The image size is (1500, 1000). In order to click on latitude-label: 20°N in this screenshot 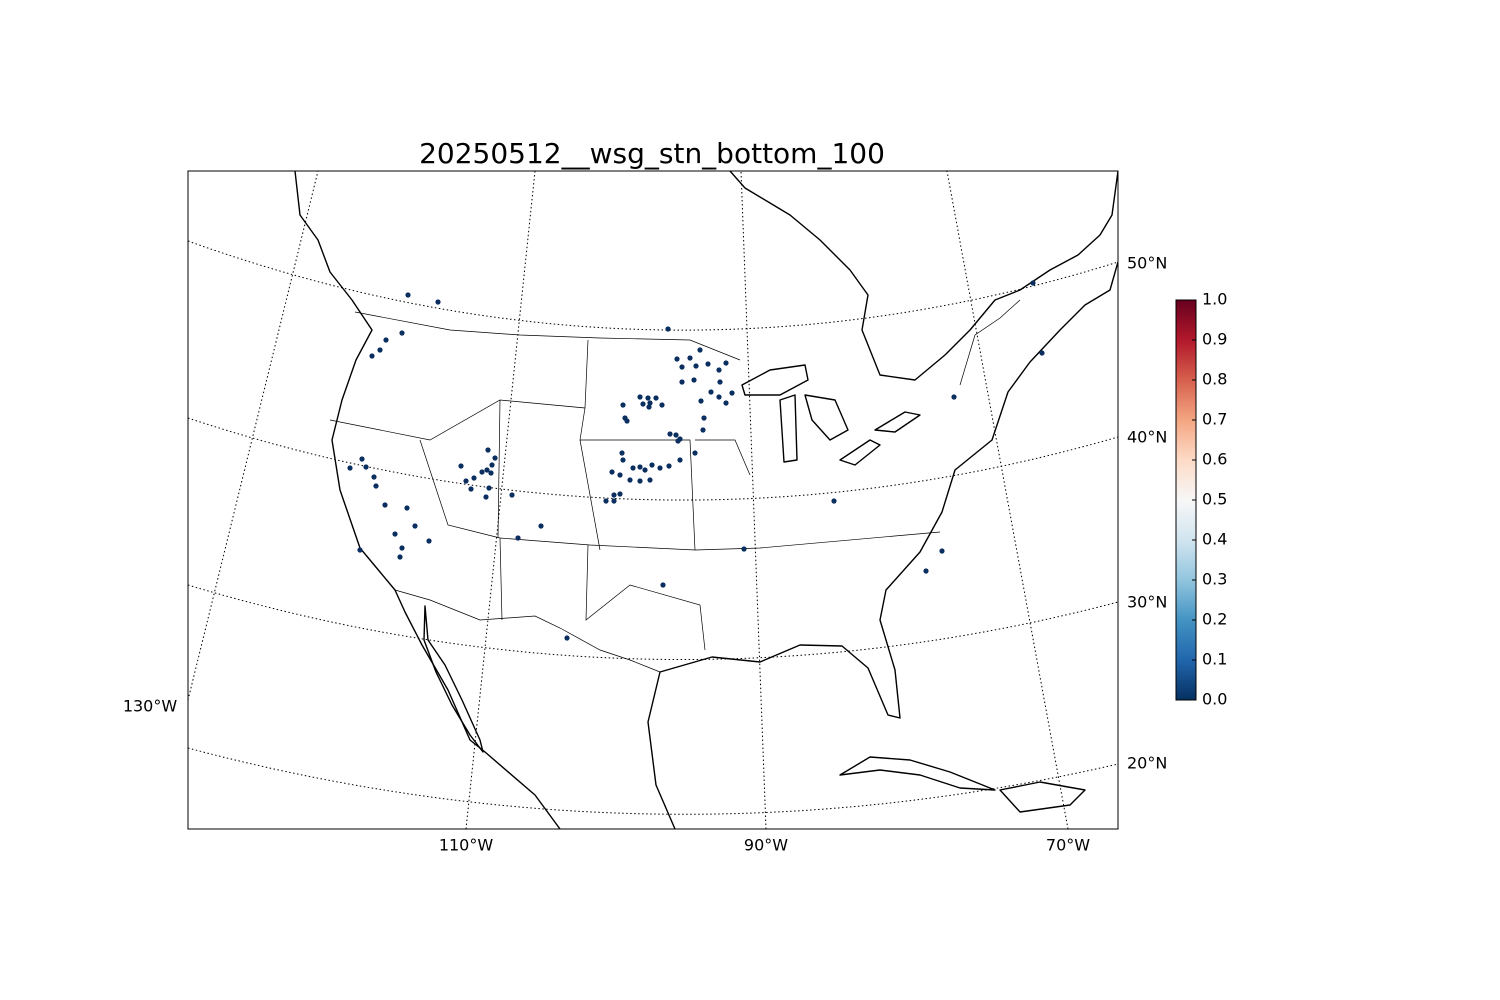, I will do `click(1147, 763)`.